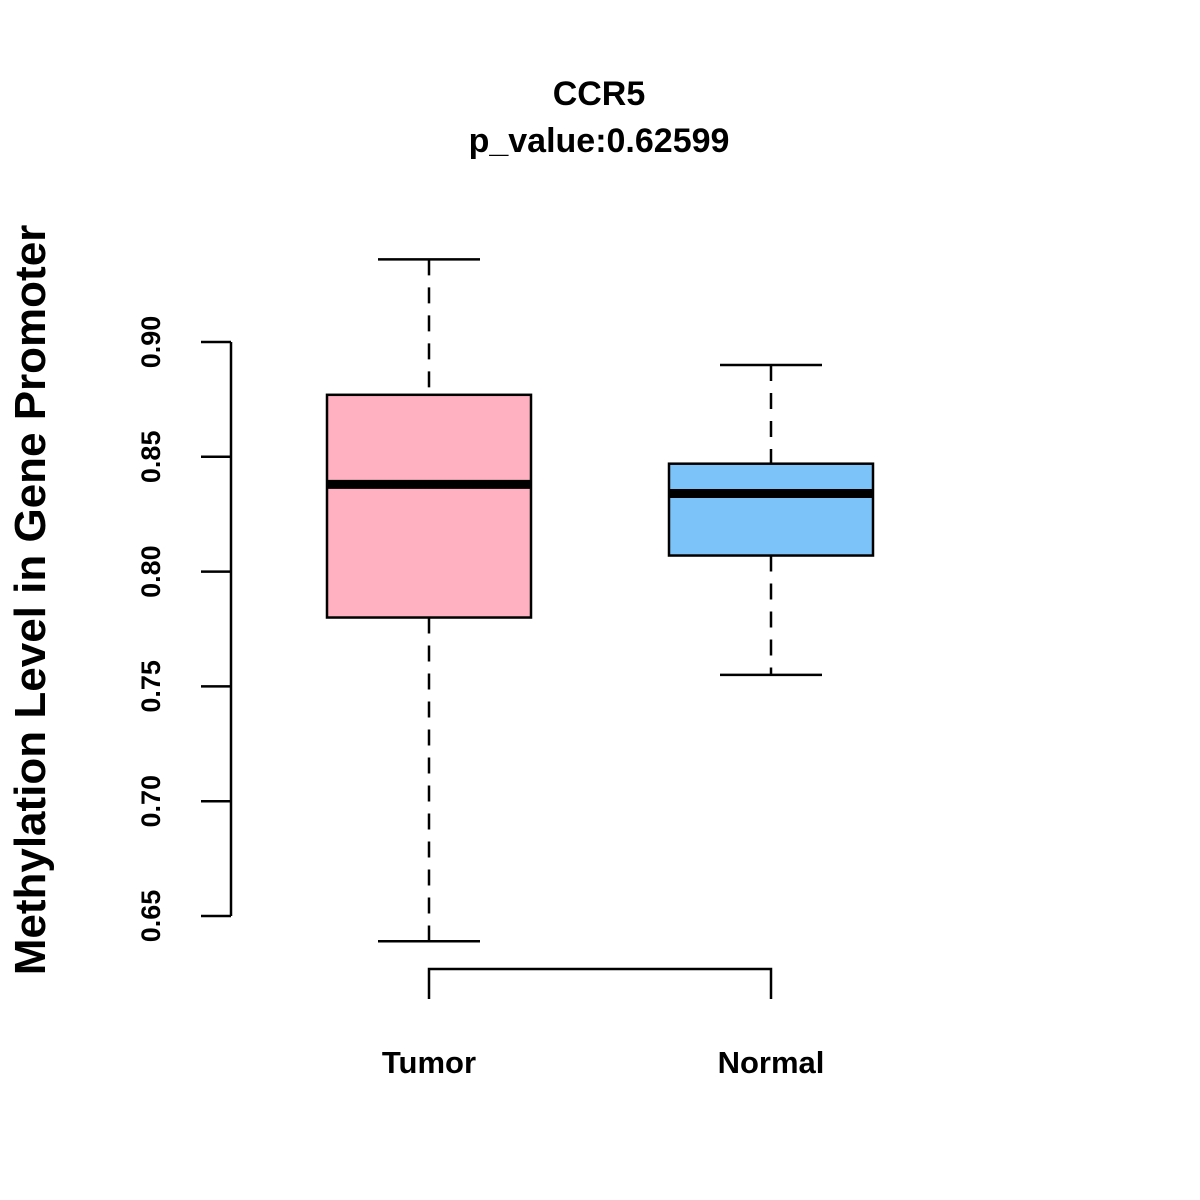  What do you see at coordinates (151, 457) in the screenshot?
I see `y-tick-label: 0.85` at bounding box center [151, 457].